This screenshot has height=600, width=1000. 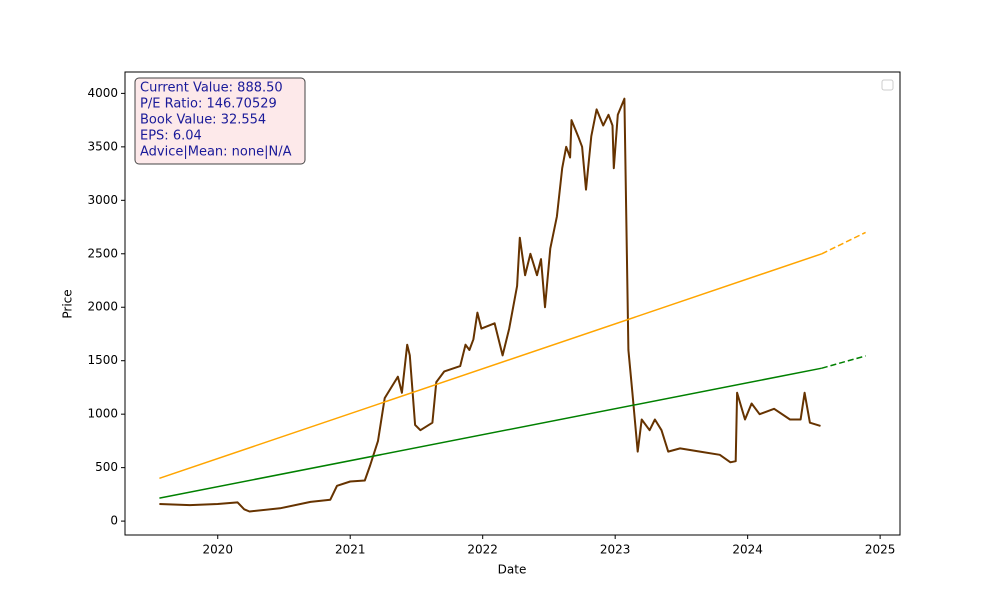 I want to click on annotation-line: EPS: 6.04, so click(x=171, y=136).